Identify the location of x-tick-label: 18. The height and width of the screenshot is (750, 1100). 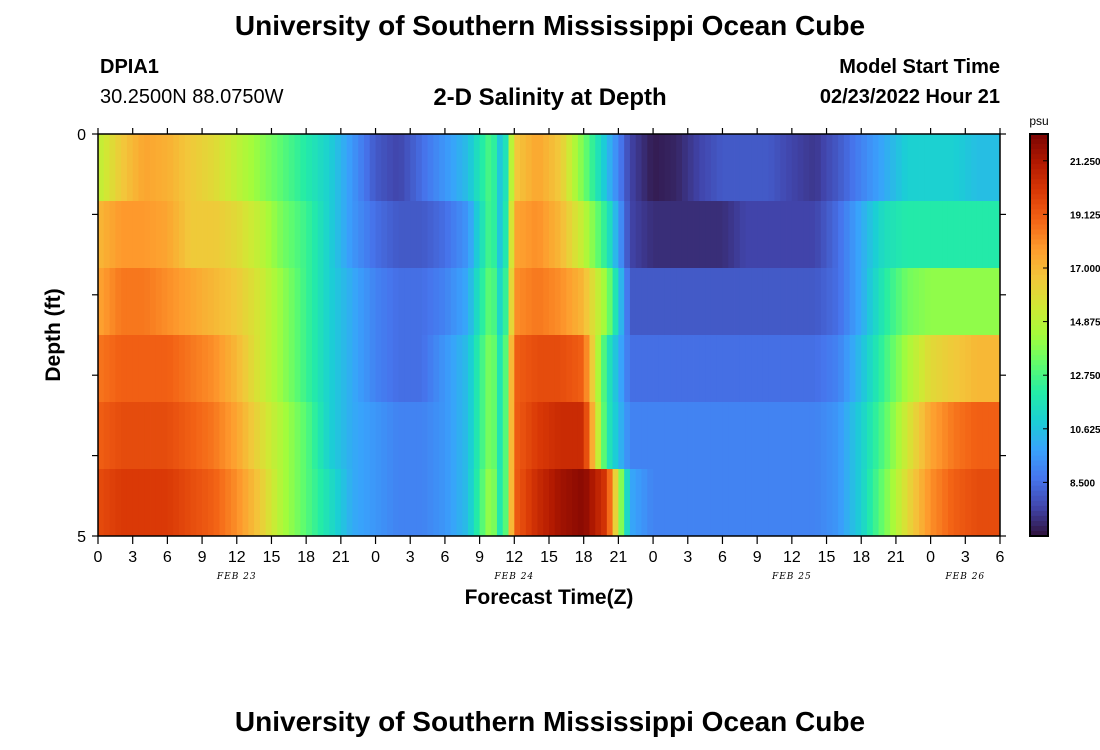
(306, 557).